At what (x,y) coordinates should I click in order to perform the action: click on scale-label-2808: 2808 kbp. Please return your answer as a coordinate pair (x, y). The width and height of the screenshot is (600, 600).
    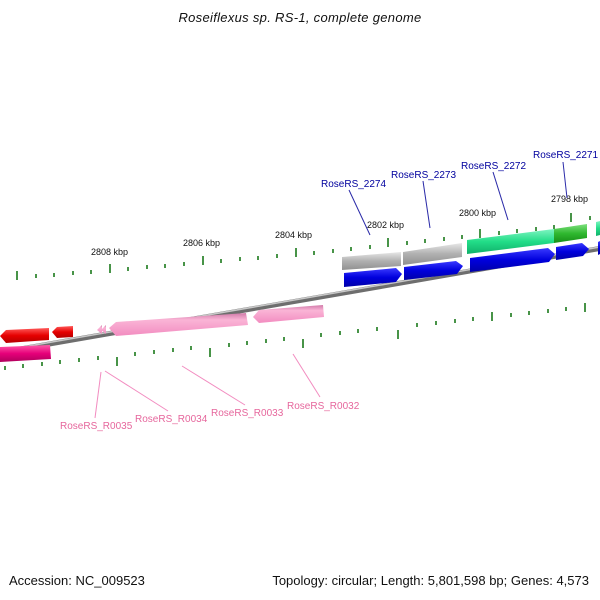
    Looking at the image, I should click on (109, 252).